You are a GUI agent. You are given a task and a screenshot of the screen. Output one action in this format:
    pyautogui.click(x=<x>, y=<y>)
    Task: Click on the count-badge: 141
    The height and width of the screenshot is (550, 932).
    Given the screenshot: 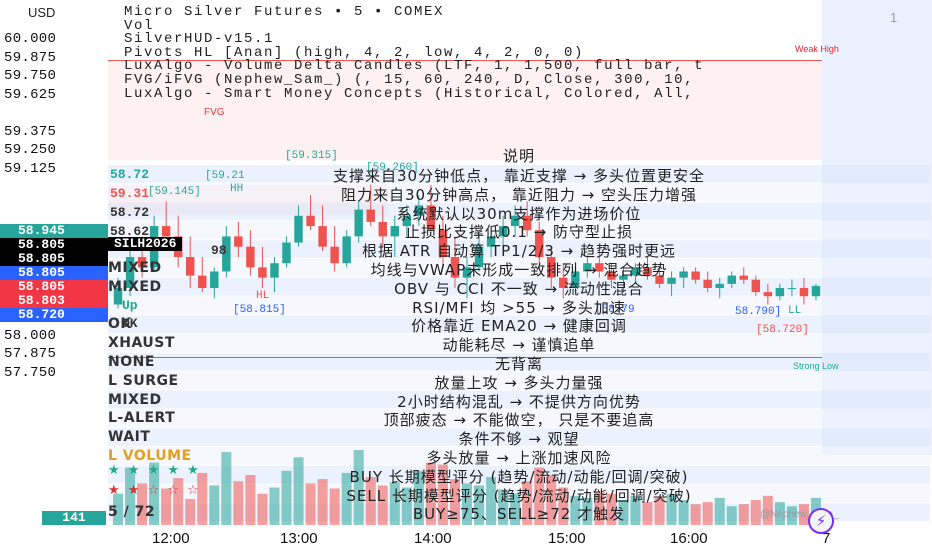 What is the action you would take?
    pyautogui.click(x=74, y=518)
    